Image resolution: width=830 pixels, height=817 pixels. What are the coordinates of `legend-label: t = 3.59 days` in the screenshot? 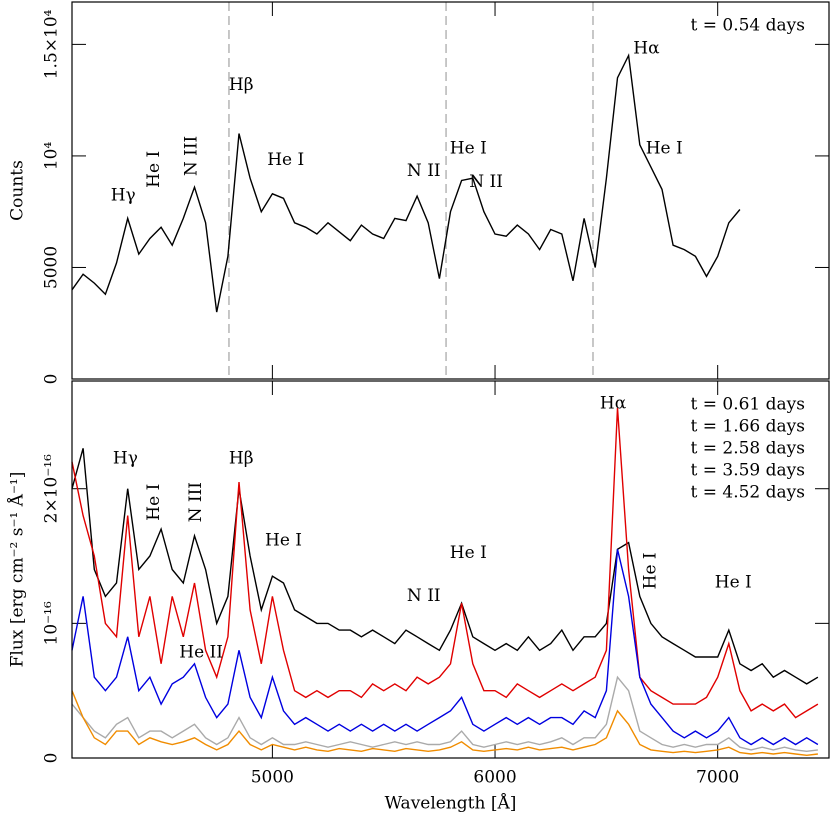 It's located at (748, 471).